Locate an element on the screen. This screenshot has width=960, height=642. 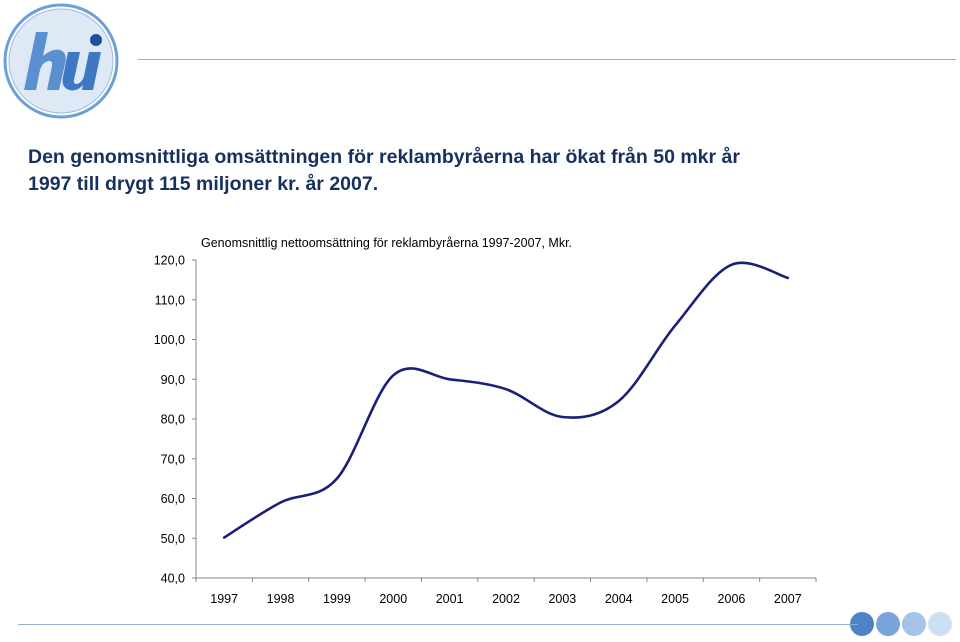
x-tick-label: 2004 is located at coordinates (619, 599).